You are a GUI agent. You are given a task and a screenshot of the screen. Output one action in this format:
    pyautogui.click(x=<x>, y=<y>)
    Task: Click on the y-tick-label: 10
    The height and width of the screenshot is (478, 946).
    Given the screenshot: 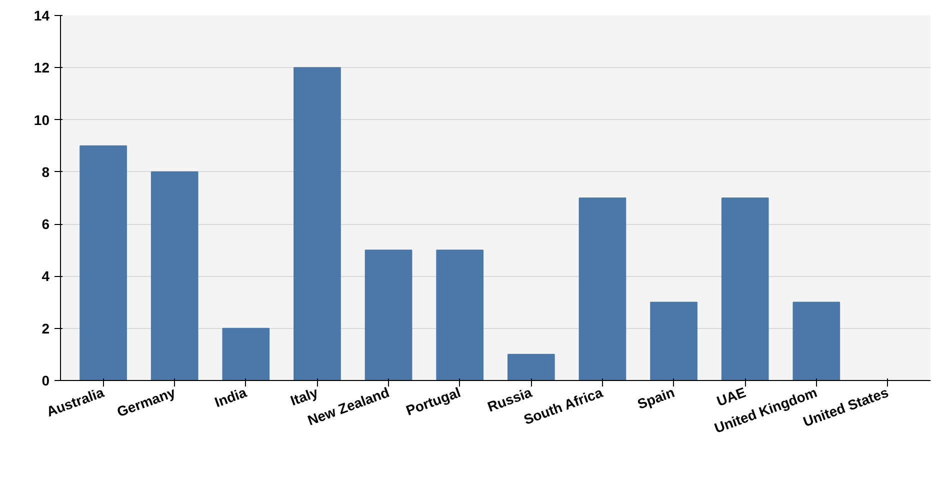 What is the action you would take?
    pyautogui.click(x=42, y=120)
    